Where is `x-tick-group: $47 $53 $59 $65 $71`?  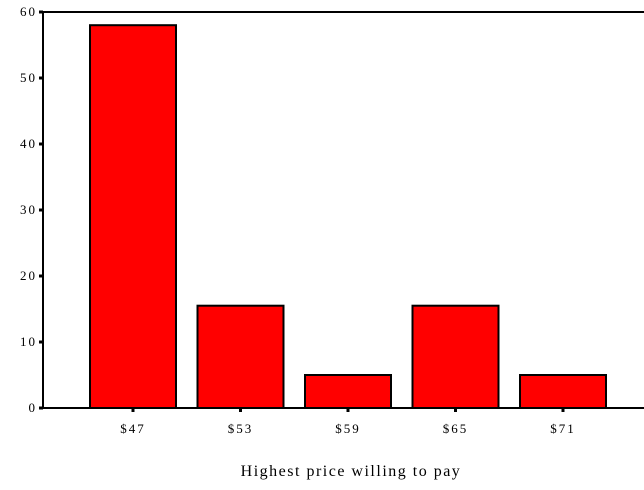 x-tick-group: $47 $53 $59 $65 $71 is located at coordinates (348, 422).